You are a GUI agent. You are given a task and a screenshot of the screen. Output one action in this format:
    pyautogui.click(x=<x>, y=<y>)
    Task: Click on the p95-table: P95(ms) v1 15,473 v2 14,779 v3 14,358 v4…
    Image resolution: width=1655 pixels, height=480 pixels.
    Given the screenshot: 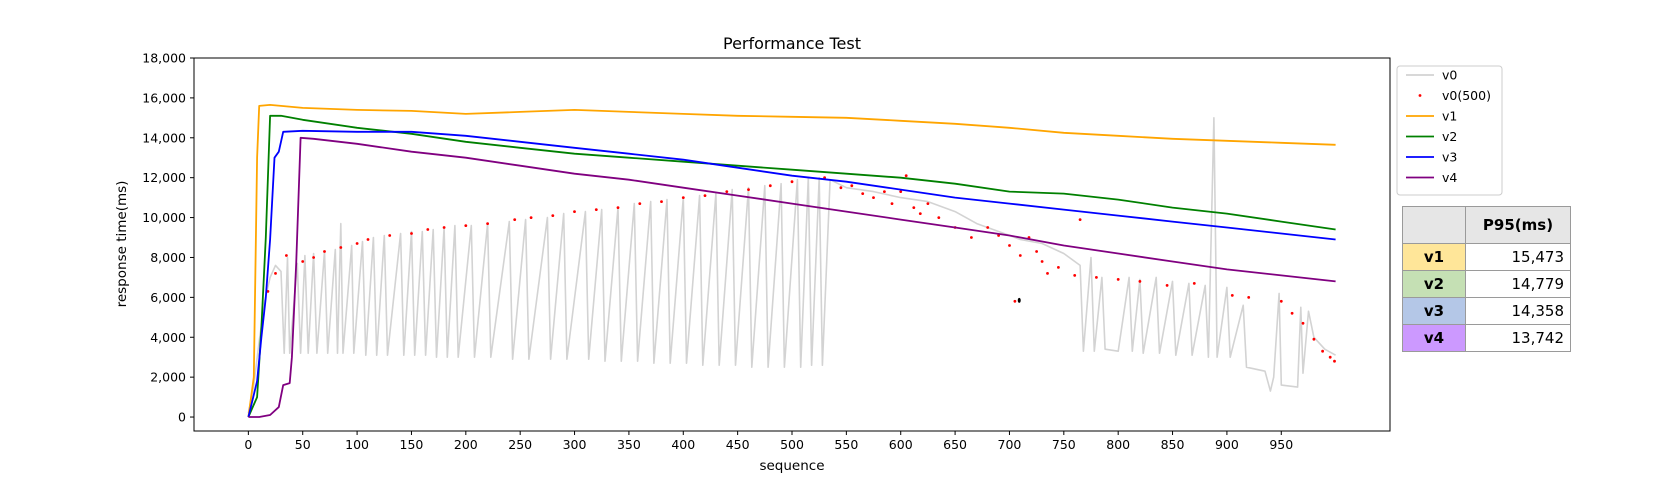 What is the action you would take?
    pyautogui.click(x=1486, y=279)
    